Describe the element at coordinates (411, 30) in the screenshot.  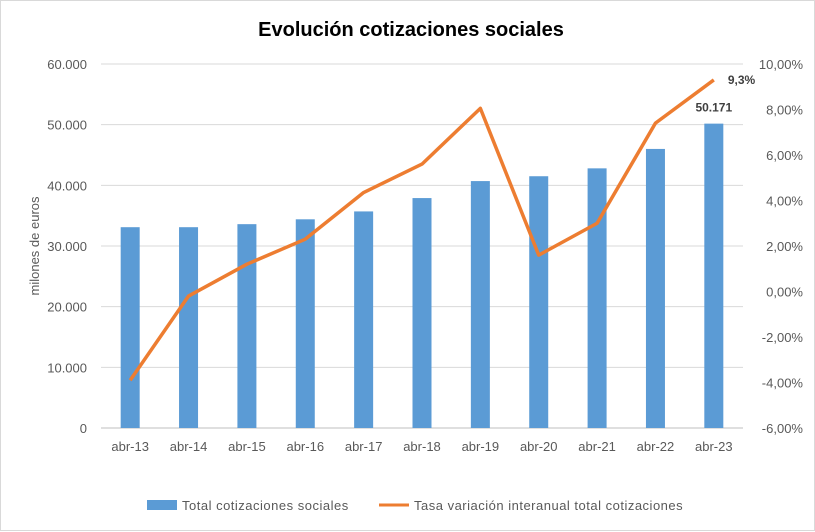
I see `chart-title: Evolución cotizaciones sociales` at that location.